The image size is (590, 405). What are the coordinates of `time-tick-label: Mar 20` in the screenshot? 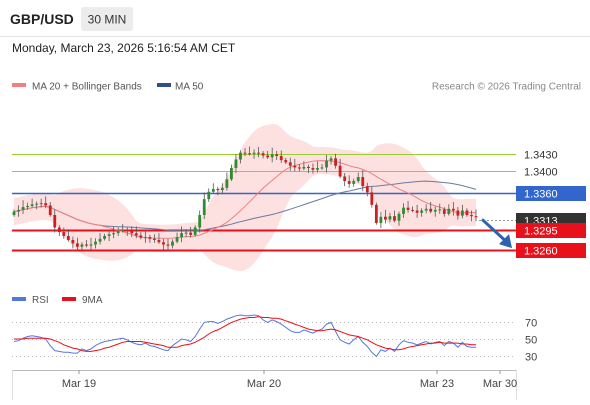 It's located at (264, 384).